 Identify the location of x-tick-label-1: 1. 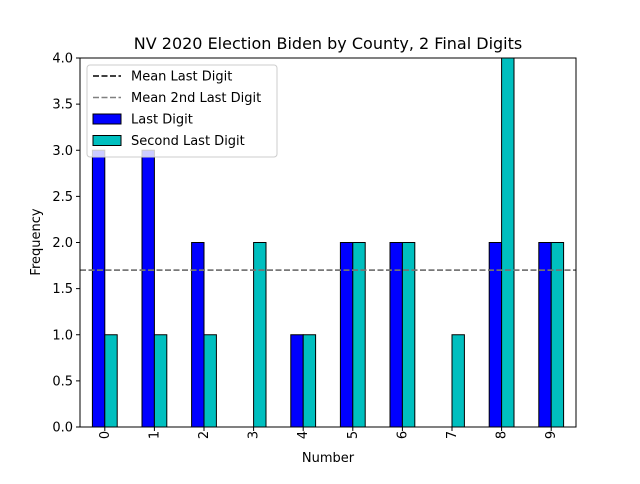
(154, 435).